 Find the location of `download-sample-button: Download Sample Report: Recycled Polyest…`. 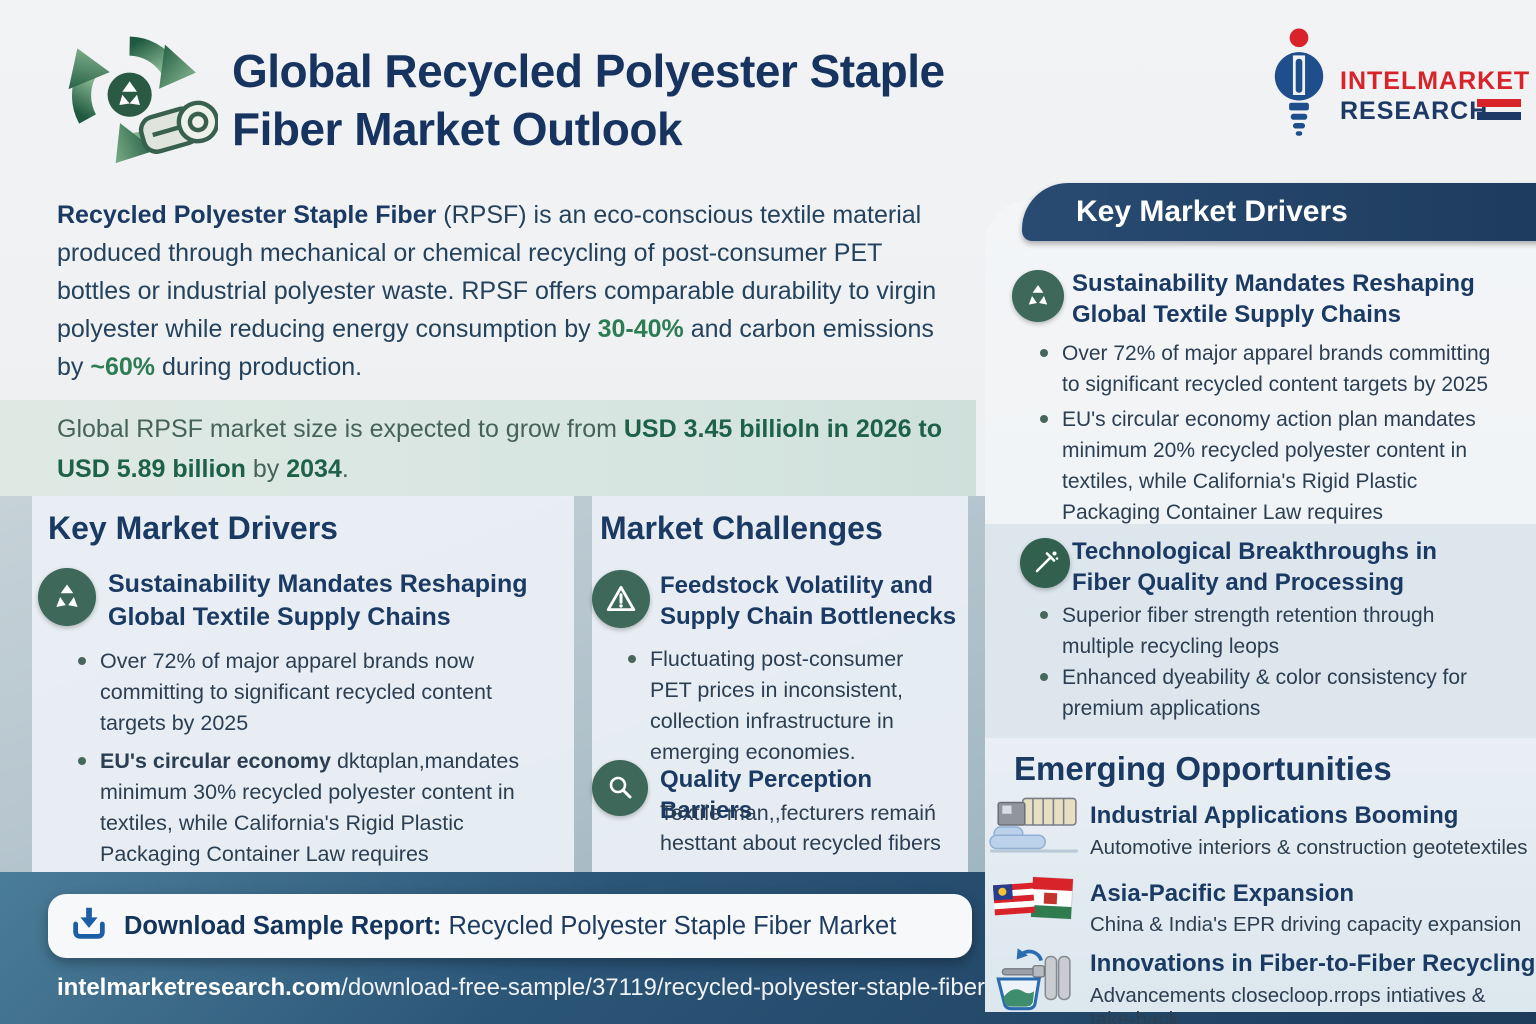

download-sample-button: Download Sample Report: Recycled Polyest… is located at coordinates (510, 926).